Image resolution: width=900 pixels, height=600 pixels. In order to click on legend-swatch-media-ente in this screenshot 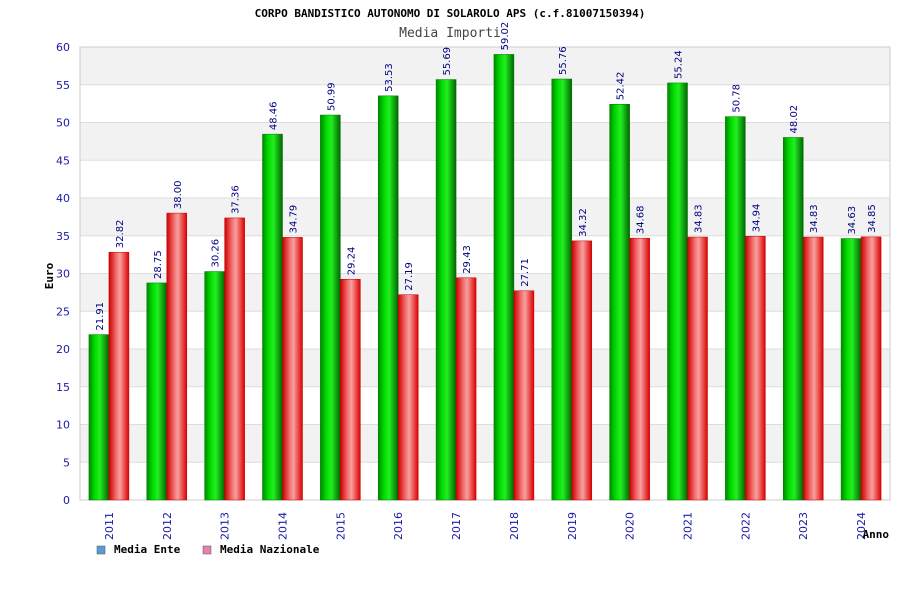, I will do `click(101, 550)`.